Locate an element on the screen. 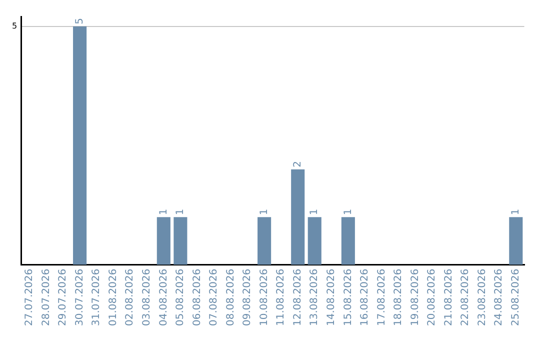 Image resolution: width=540 pixels, height=340 pixels. x-tick-label: 07.08.2026 is located at coordinates (214, 297).